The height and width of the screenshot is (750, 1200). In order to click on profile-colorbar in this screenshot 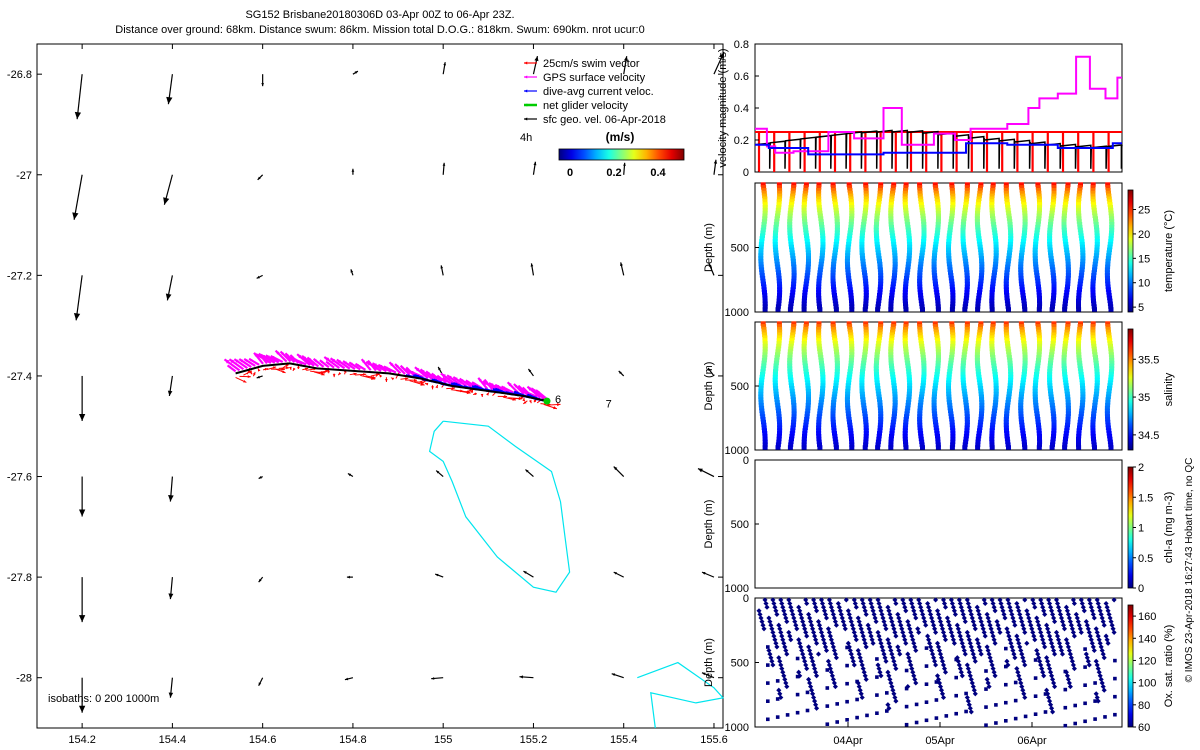, I will do `click(1130, 389)`.